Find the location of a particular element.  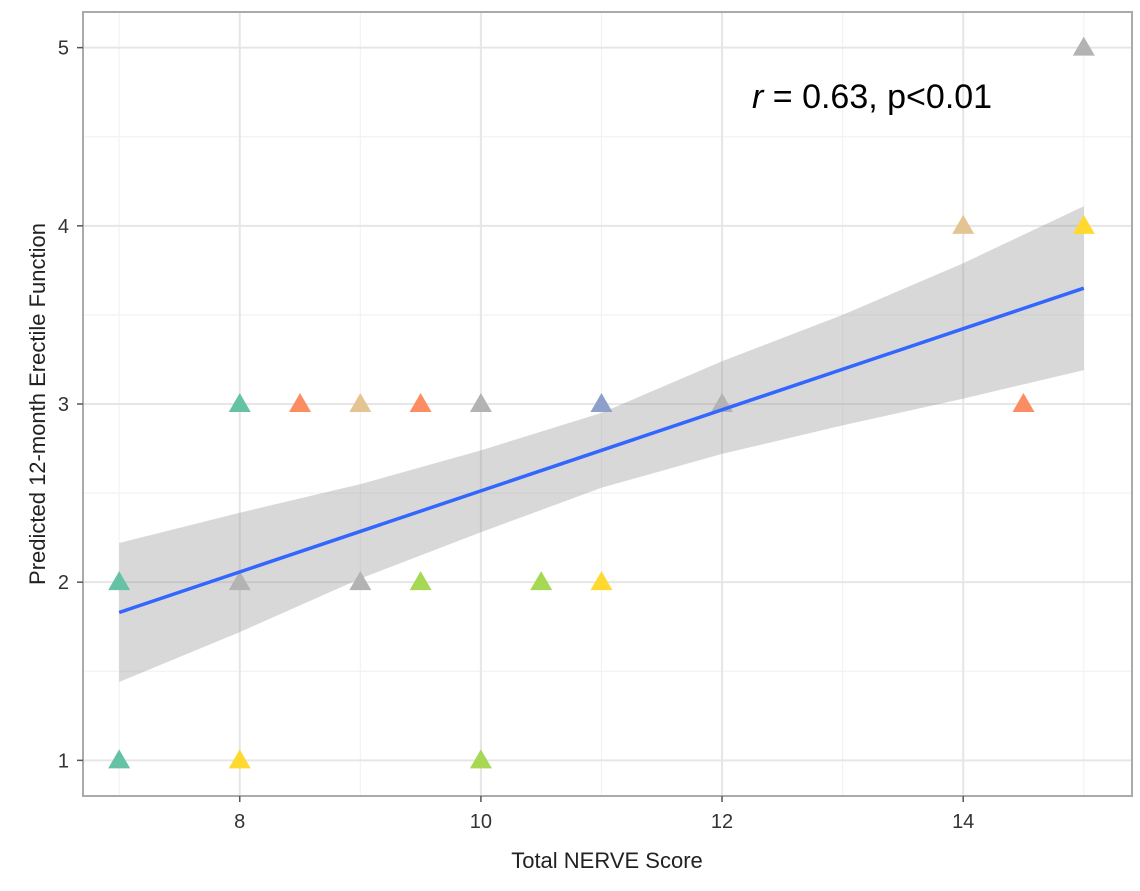

annotation-text: = 0.63, p<0.01 is located at coordinates (877, 97).